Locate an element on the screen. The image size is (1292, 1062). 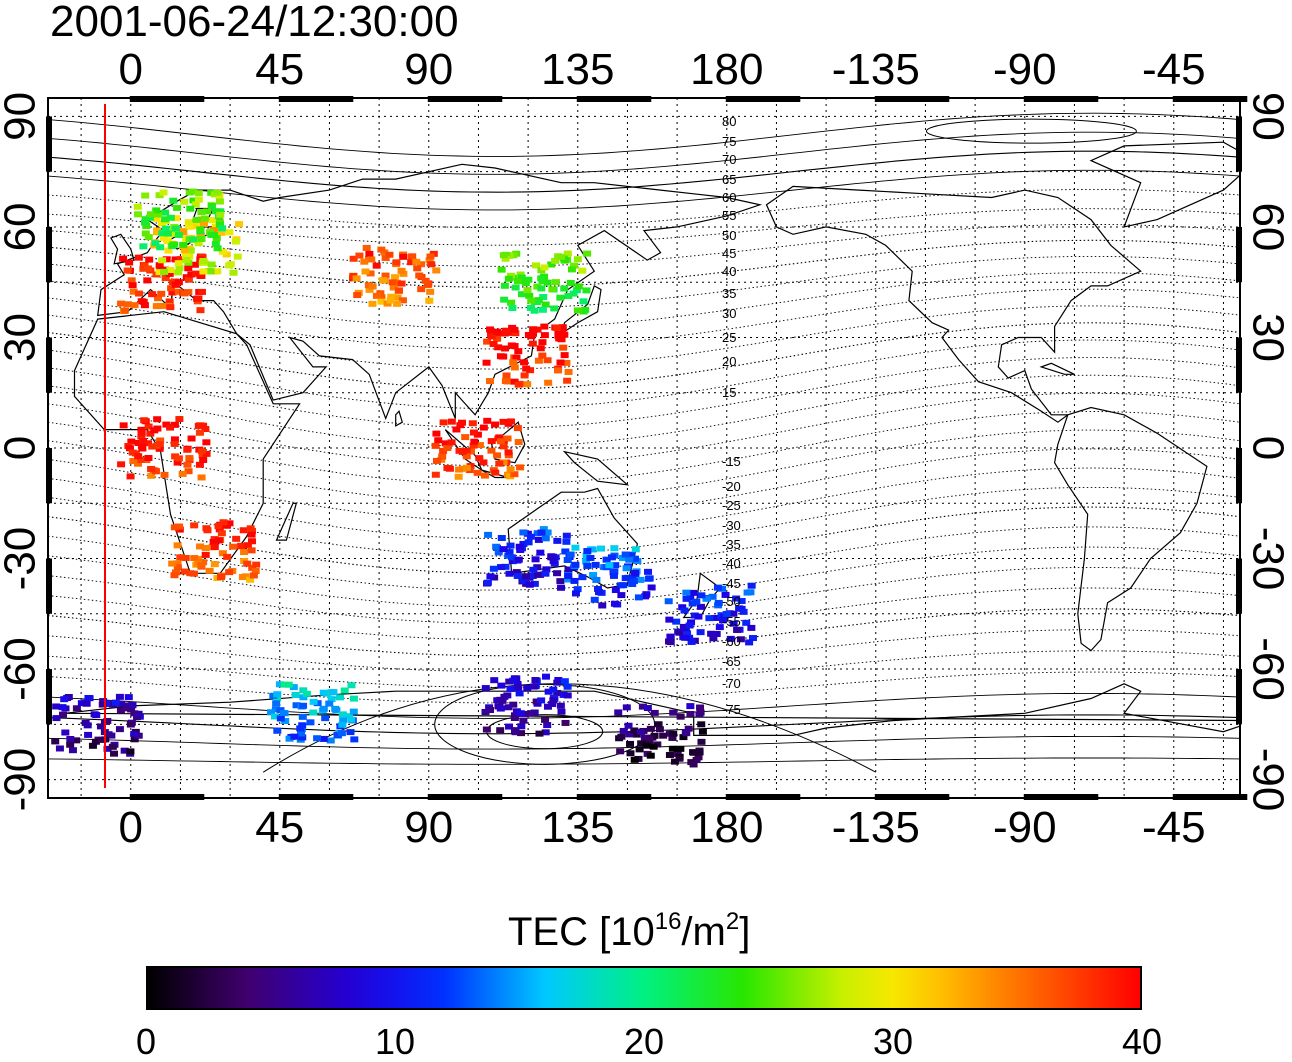
colorbar-tick-label: 40 is located at coordinates (1142, 1042).